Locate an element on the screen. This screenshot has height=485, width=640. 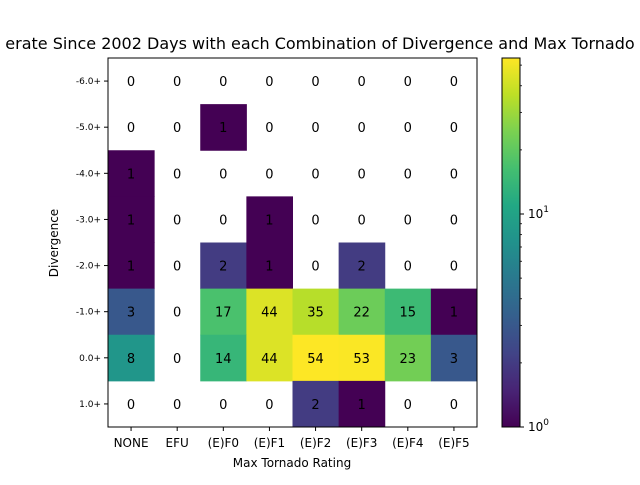
colorbar-tick-label: 10⁰ is located at coordinates (538, 426).